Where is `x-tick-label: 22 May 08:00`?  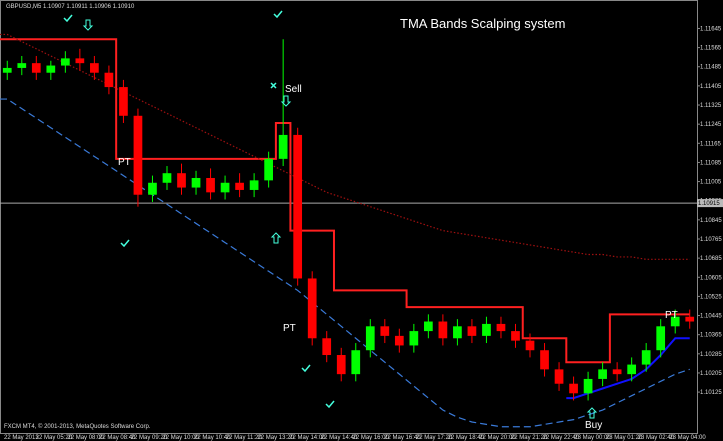
x-tick-label: 22 May 08:00 is located at coordinates (85, 438).